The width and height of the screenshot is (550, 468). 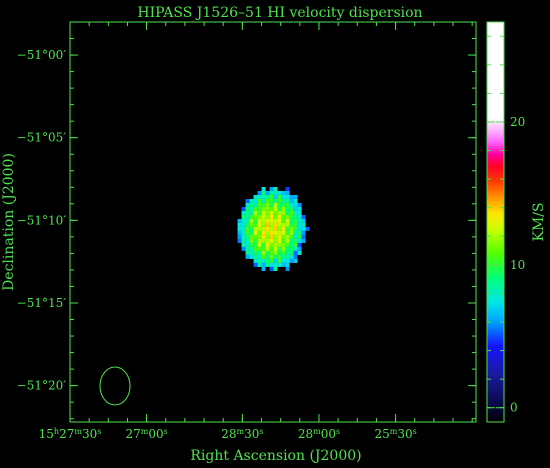 What do you see at coordinates (42, 55) in the screenshot?
I see `y-tick-label: −51°00′` at bounding box center [42, 55].